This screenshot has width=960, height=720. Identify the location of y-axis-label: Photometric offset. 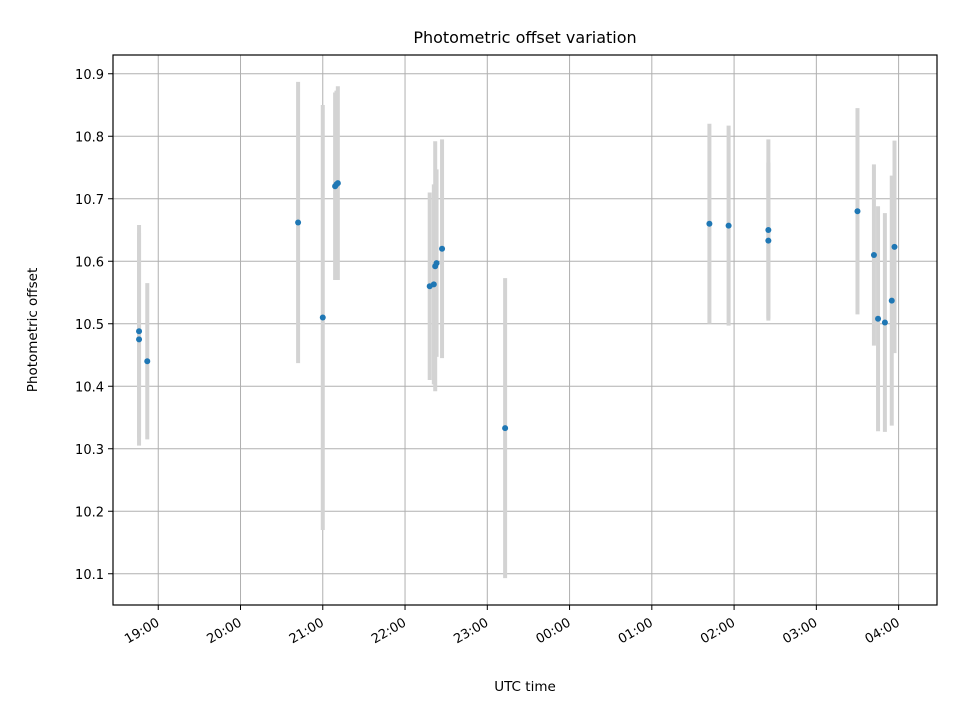
(33, 330).